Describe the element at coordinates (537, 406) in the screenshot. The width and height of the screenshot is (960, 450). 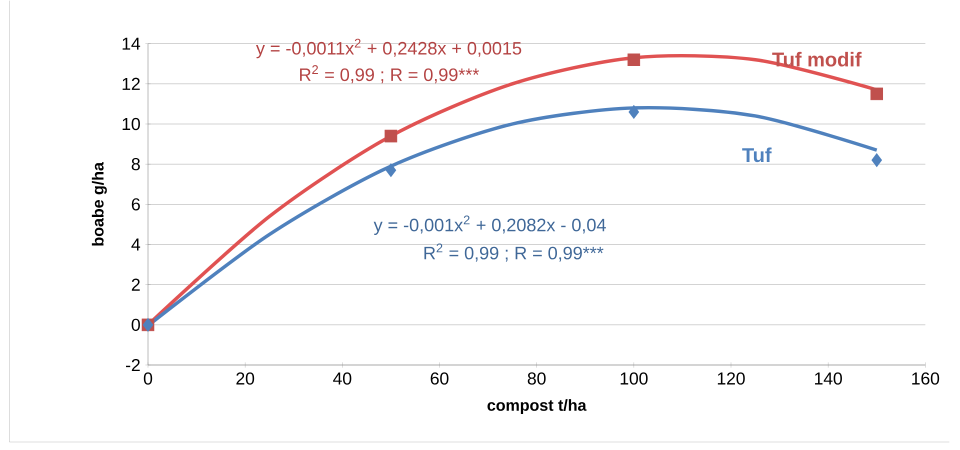
I see `x-axis-title: compost t/ha` at that location.